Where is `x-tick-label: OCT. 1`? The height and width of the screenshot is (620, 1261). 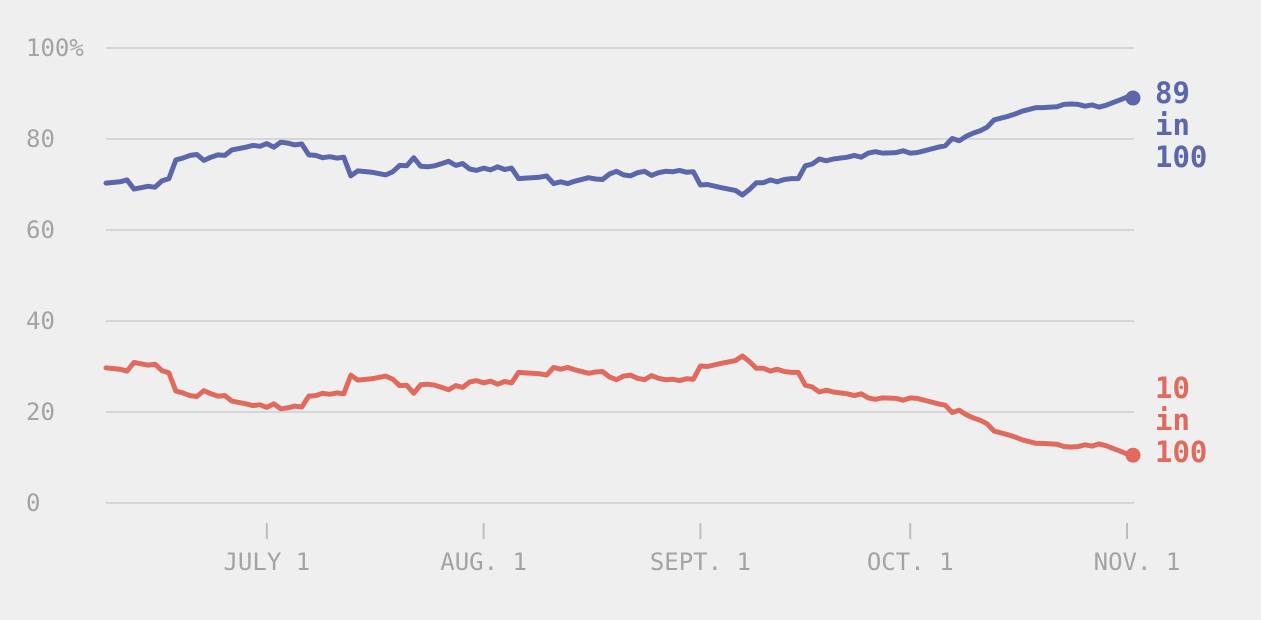
x-tick-label: OCT. 1 is located at coordinates (910, 562).